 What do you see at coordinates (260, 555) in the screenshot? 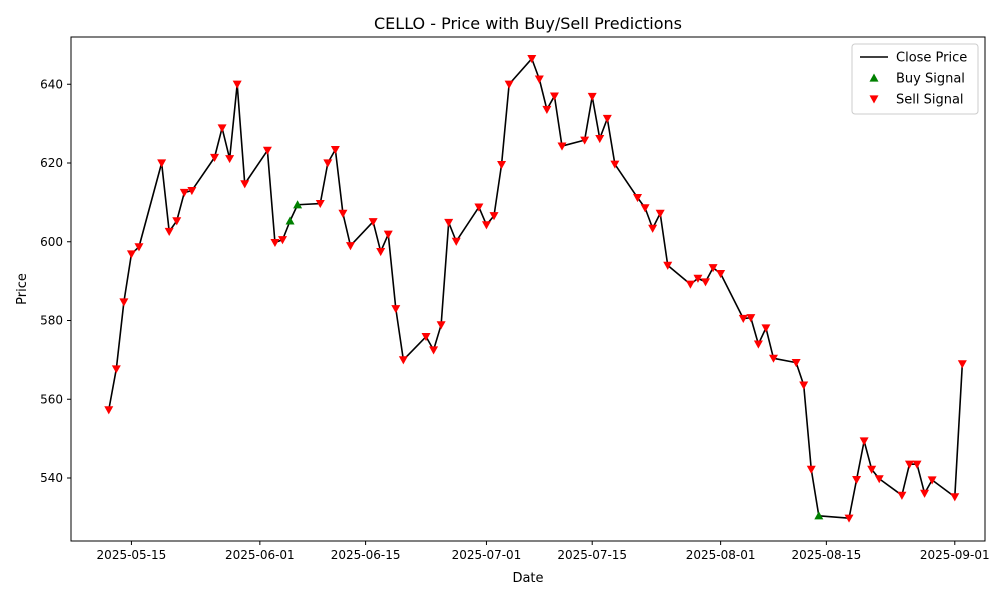
I see `x-tick-label: 2025-06-01` at bounding box center [260, 555].